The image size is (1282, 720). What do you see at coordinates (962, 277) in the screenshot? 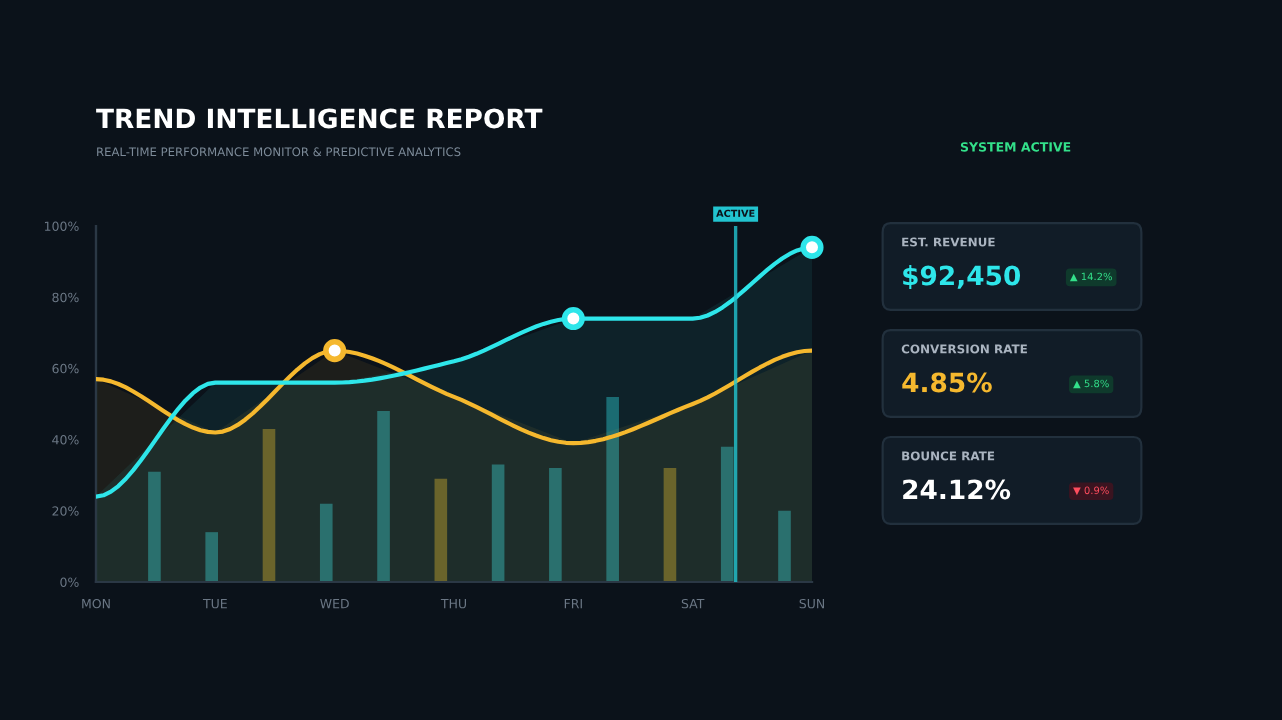
I see `text: $92,450` at bounding box center [962, 277].